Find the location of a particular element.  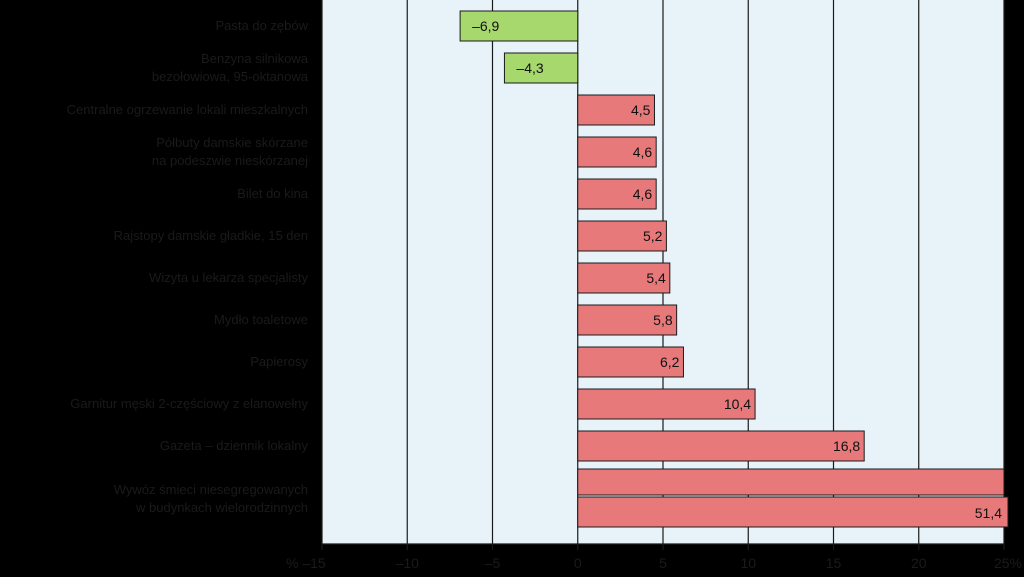

x-tick-label: 20 is located at coordinates (919, 563).